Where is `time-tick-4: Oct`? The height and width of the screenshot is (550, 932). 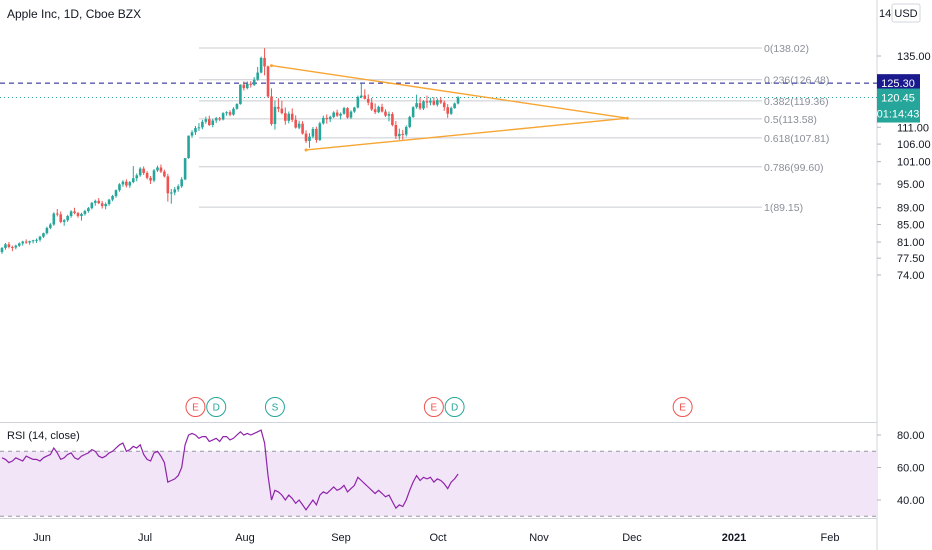
time-tick-4: Oct is located at coordinates (437, 538).